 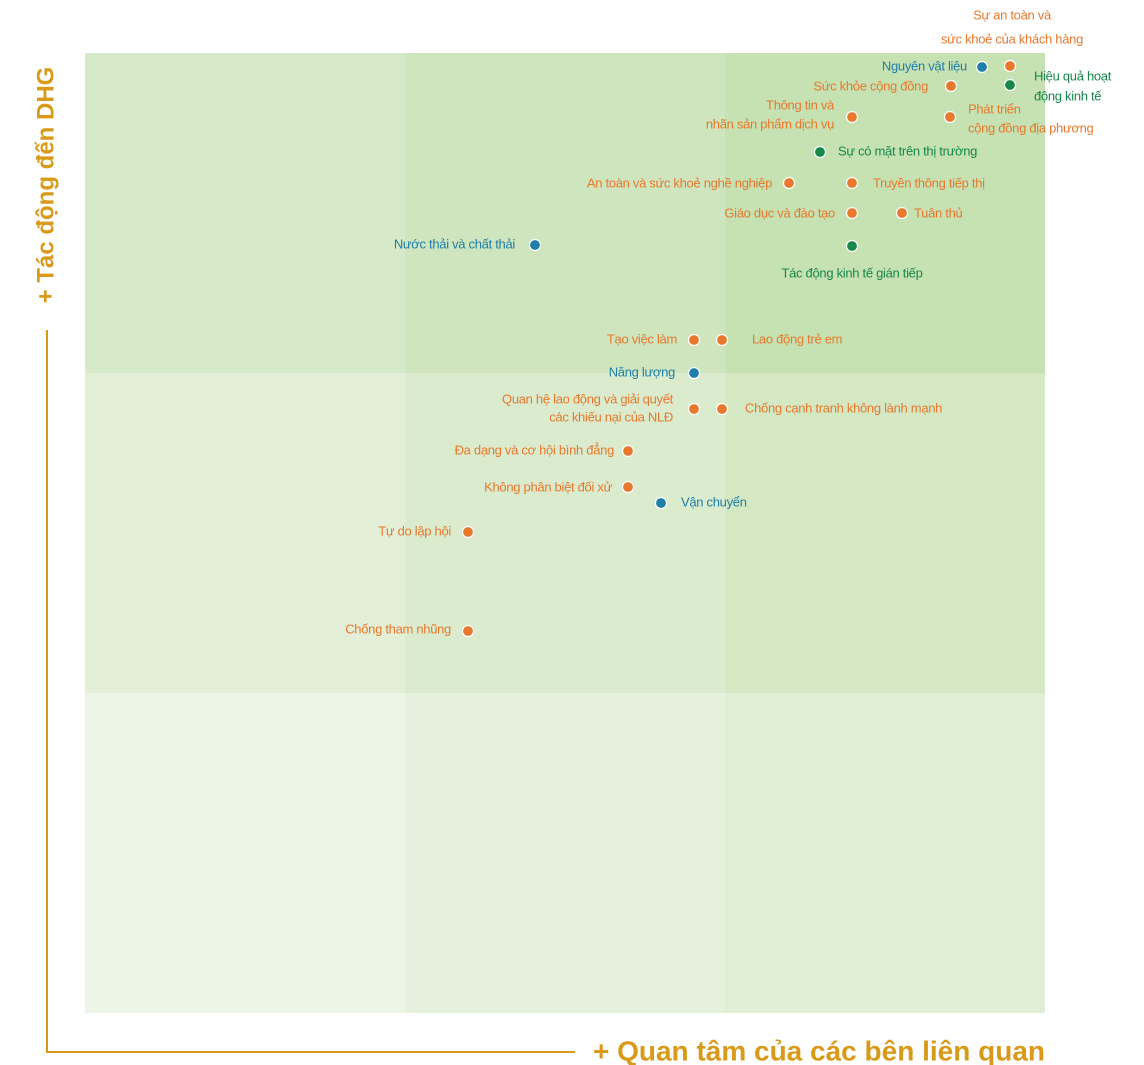 I want to click on item-label: cộng đồng địa phương, so click(x=1031, y=127).